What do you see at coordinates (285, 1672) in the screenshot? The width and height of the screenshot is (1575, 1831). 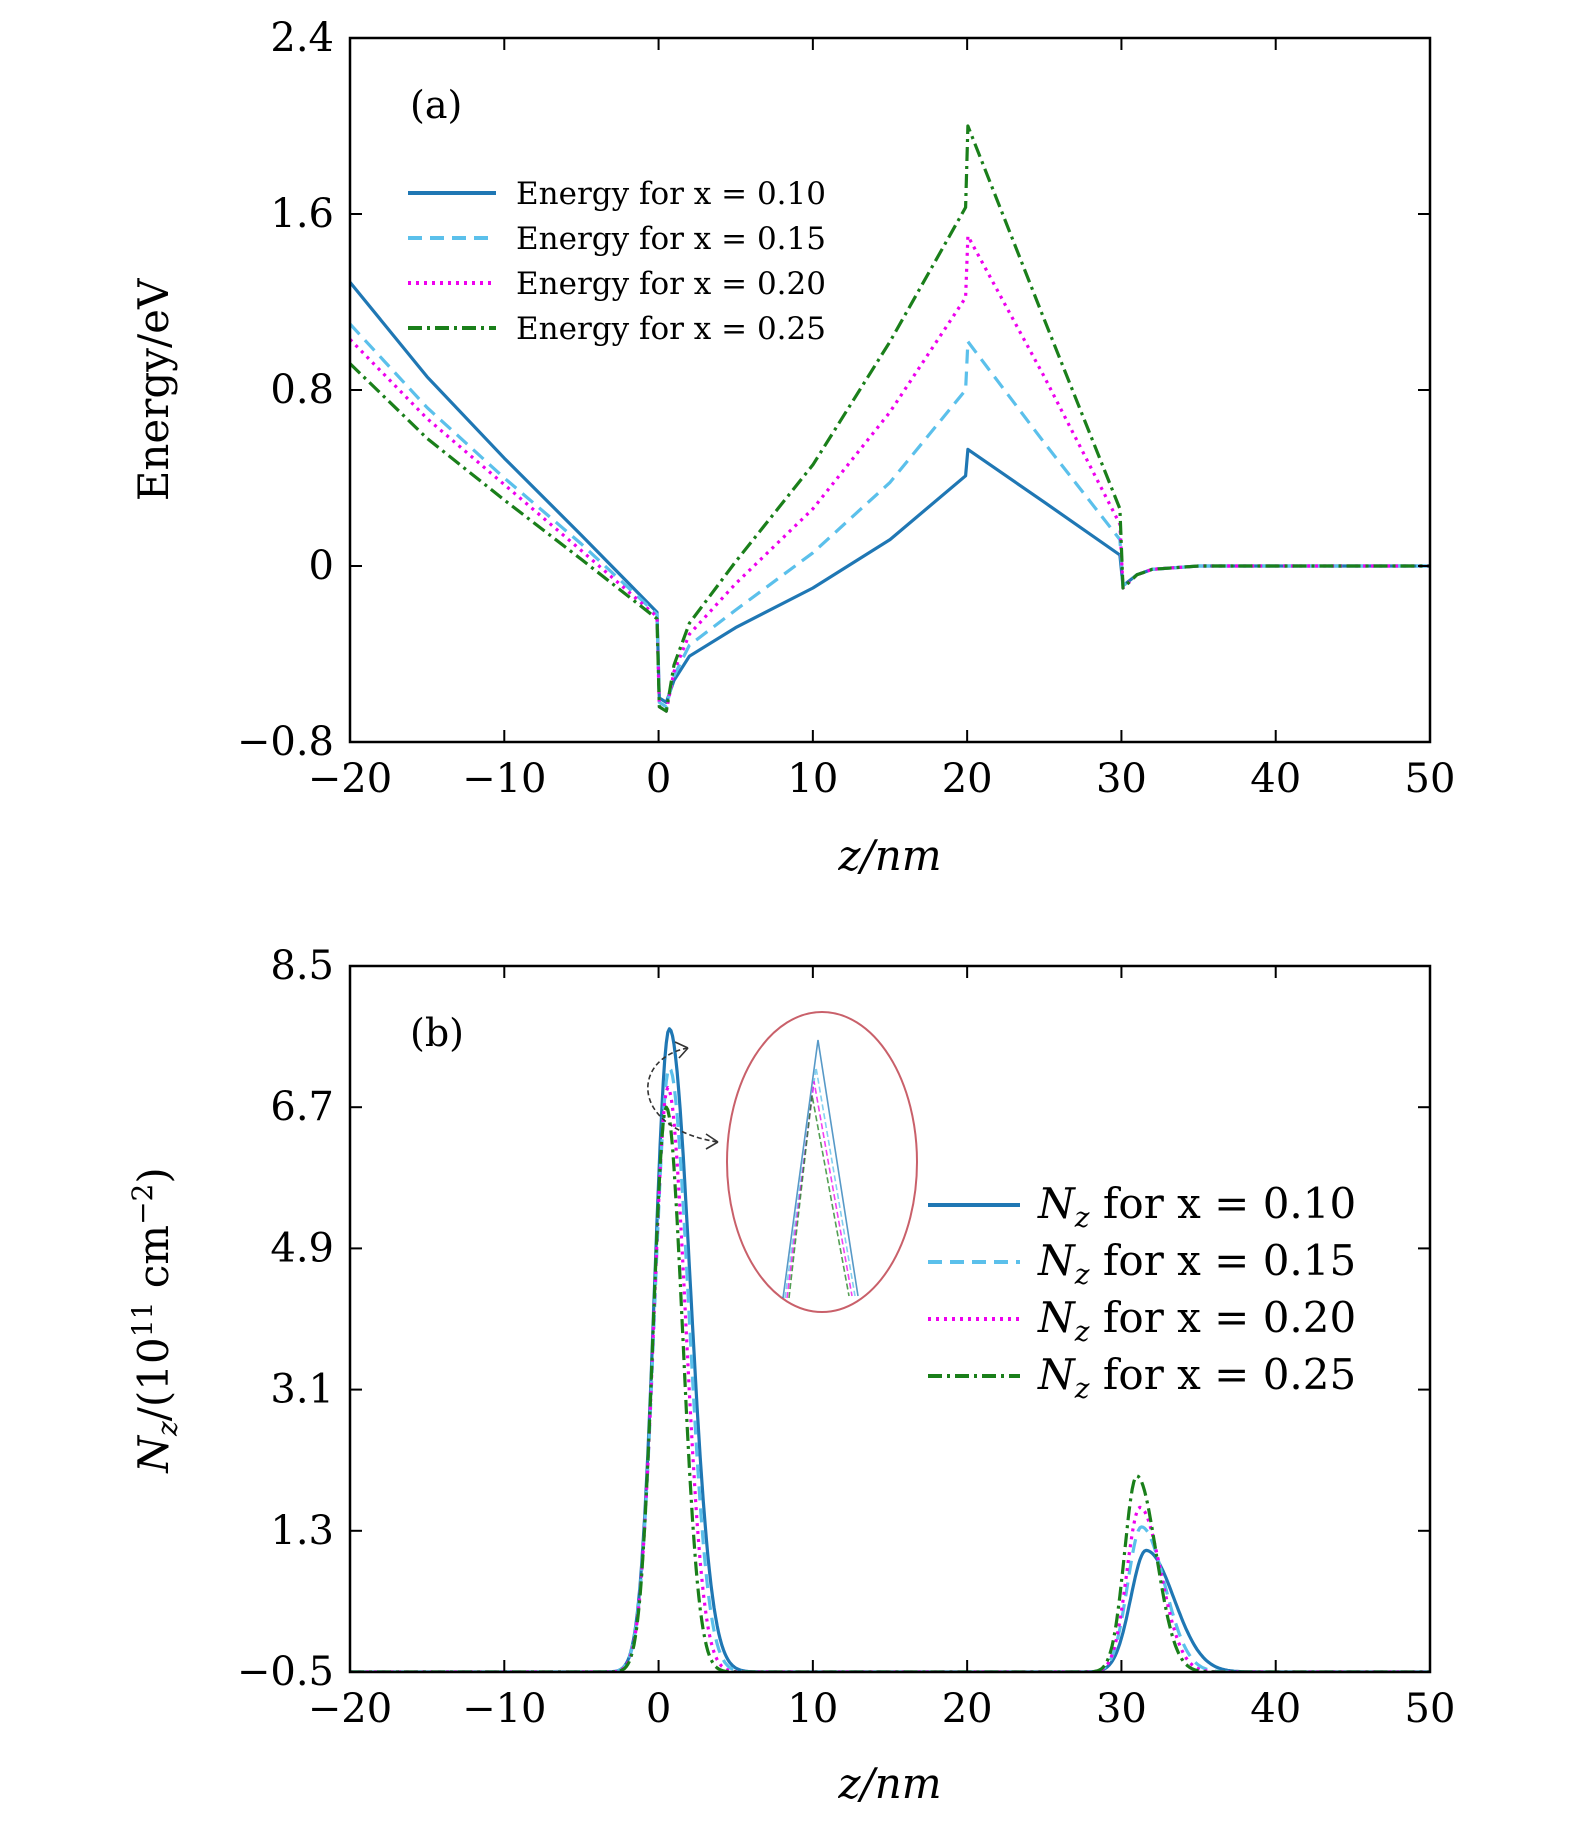 I see `panel-b-ytick-label-0: −0.5` at bounding box center [285, 1672].